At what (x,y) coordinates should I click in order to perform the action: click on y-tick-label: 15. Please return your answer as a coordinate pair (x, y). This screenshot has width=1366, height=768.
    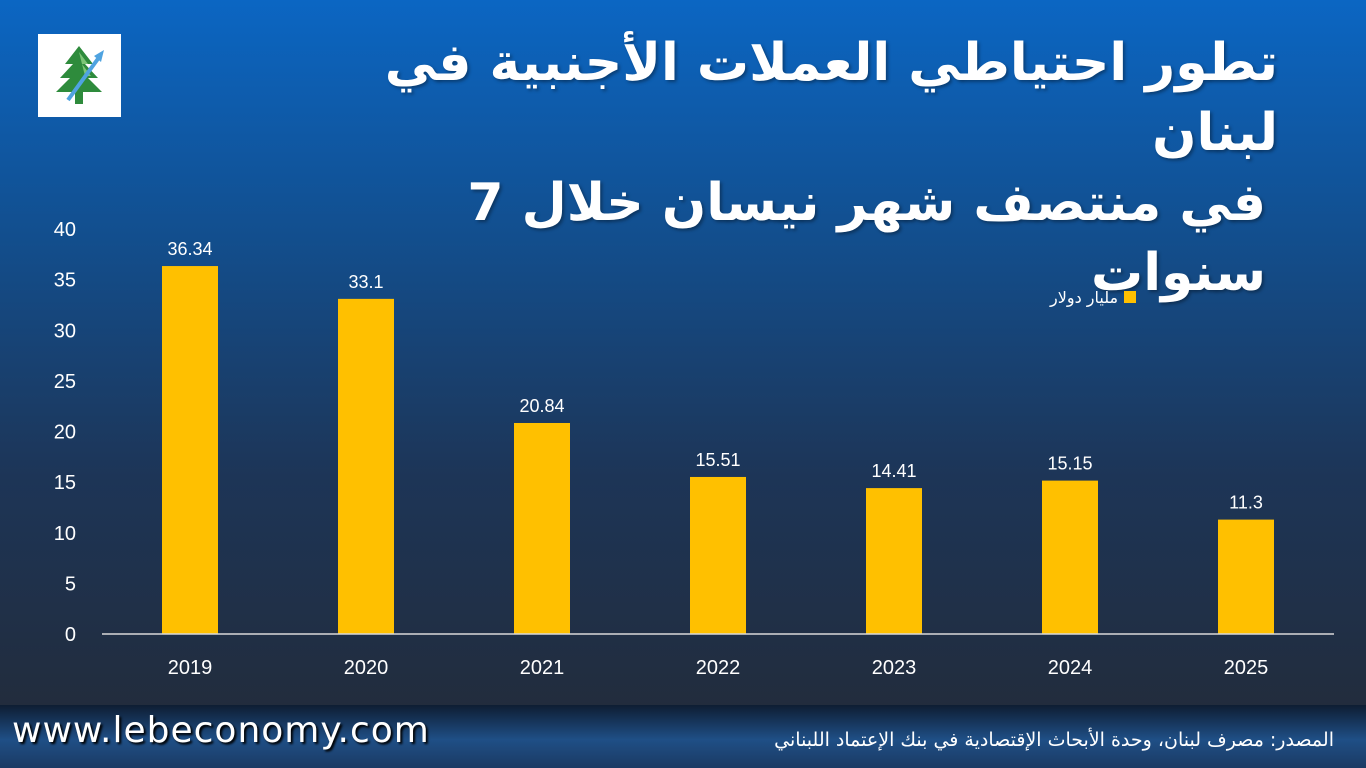
    Looking at the image, I should click on (65, 483).